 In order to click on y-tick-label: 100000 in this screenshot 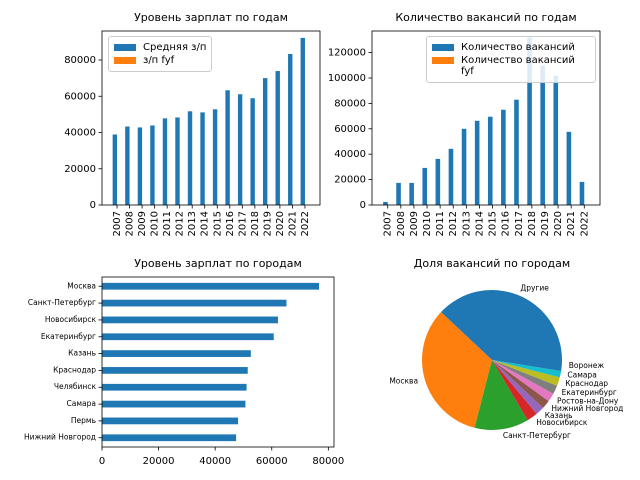, I will do `click(347, 78)`.